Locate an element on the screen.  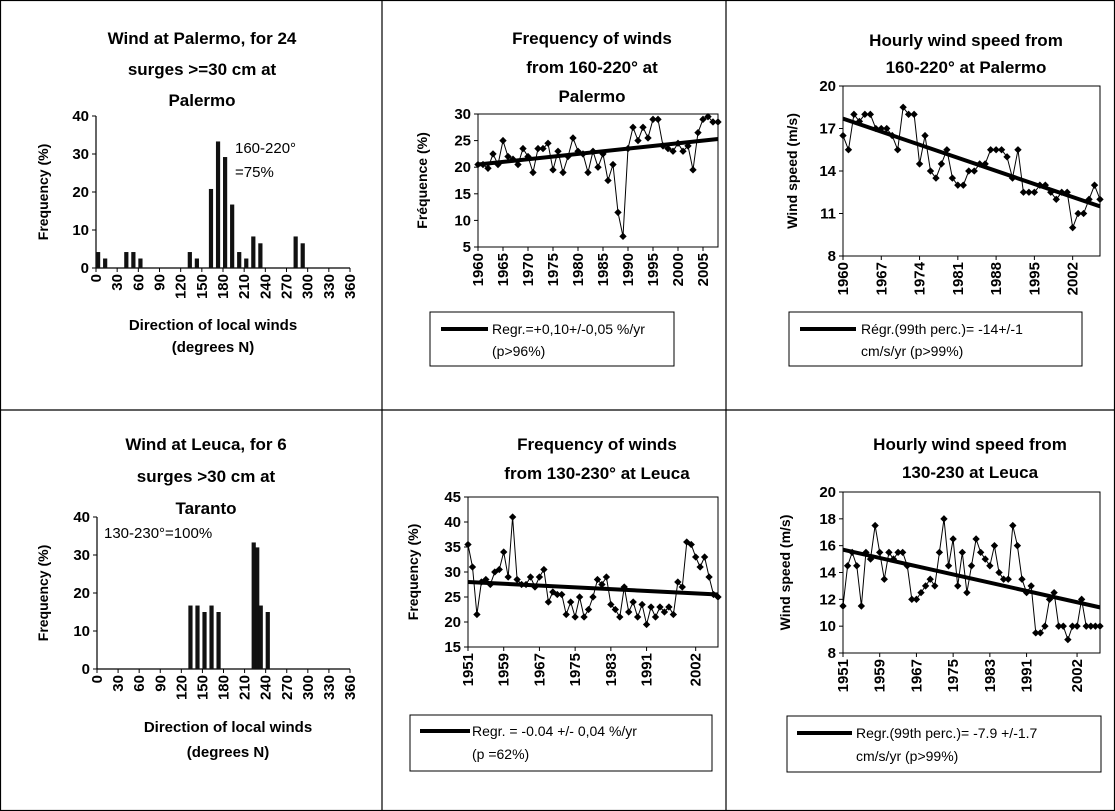
y-tick-label: 8 is located at coordinates (832, 653).